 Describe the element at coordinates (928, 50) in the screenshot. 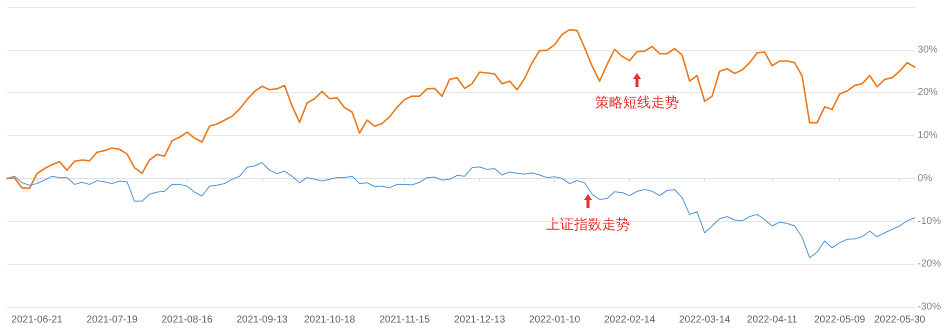

I see `y-tick-label: 30%` at that location.